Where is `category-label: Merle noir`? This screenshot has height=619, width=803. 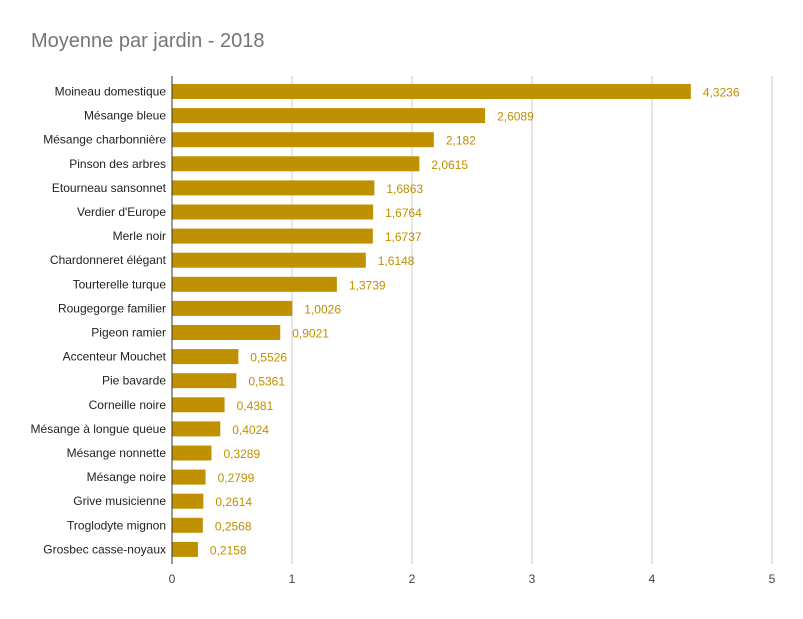
category-label: Merle noir is located at coordinates (139, 236).